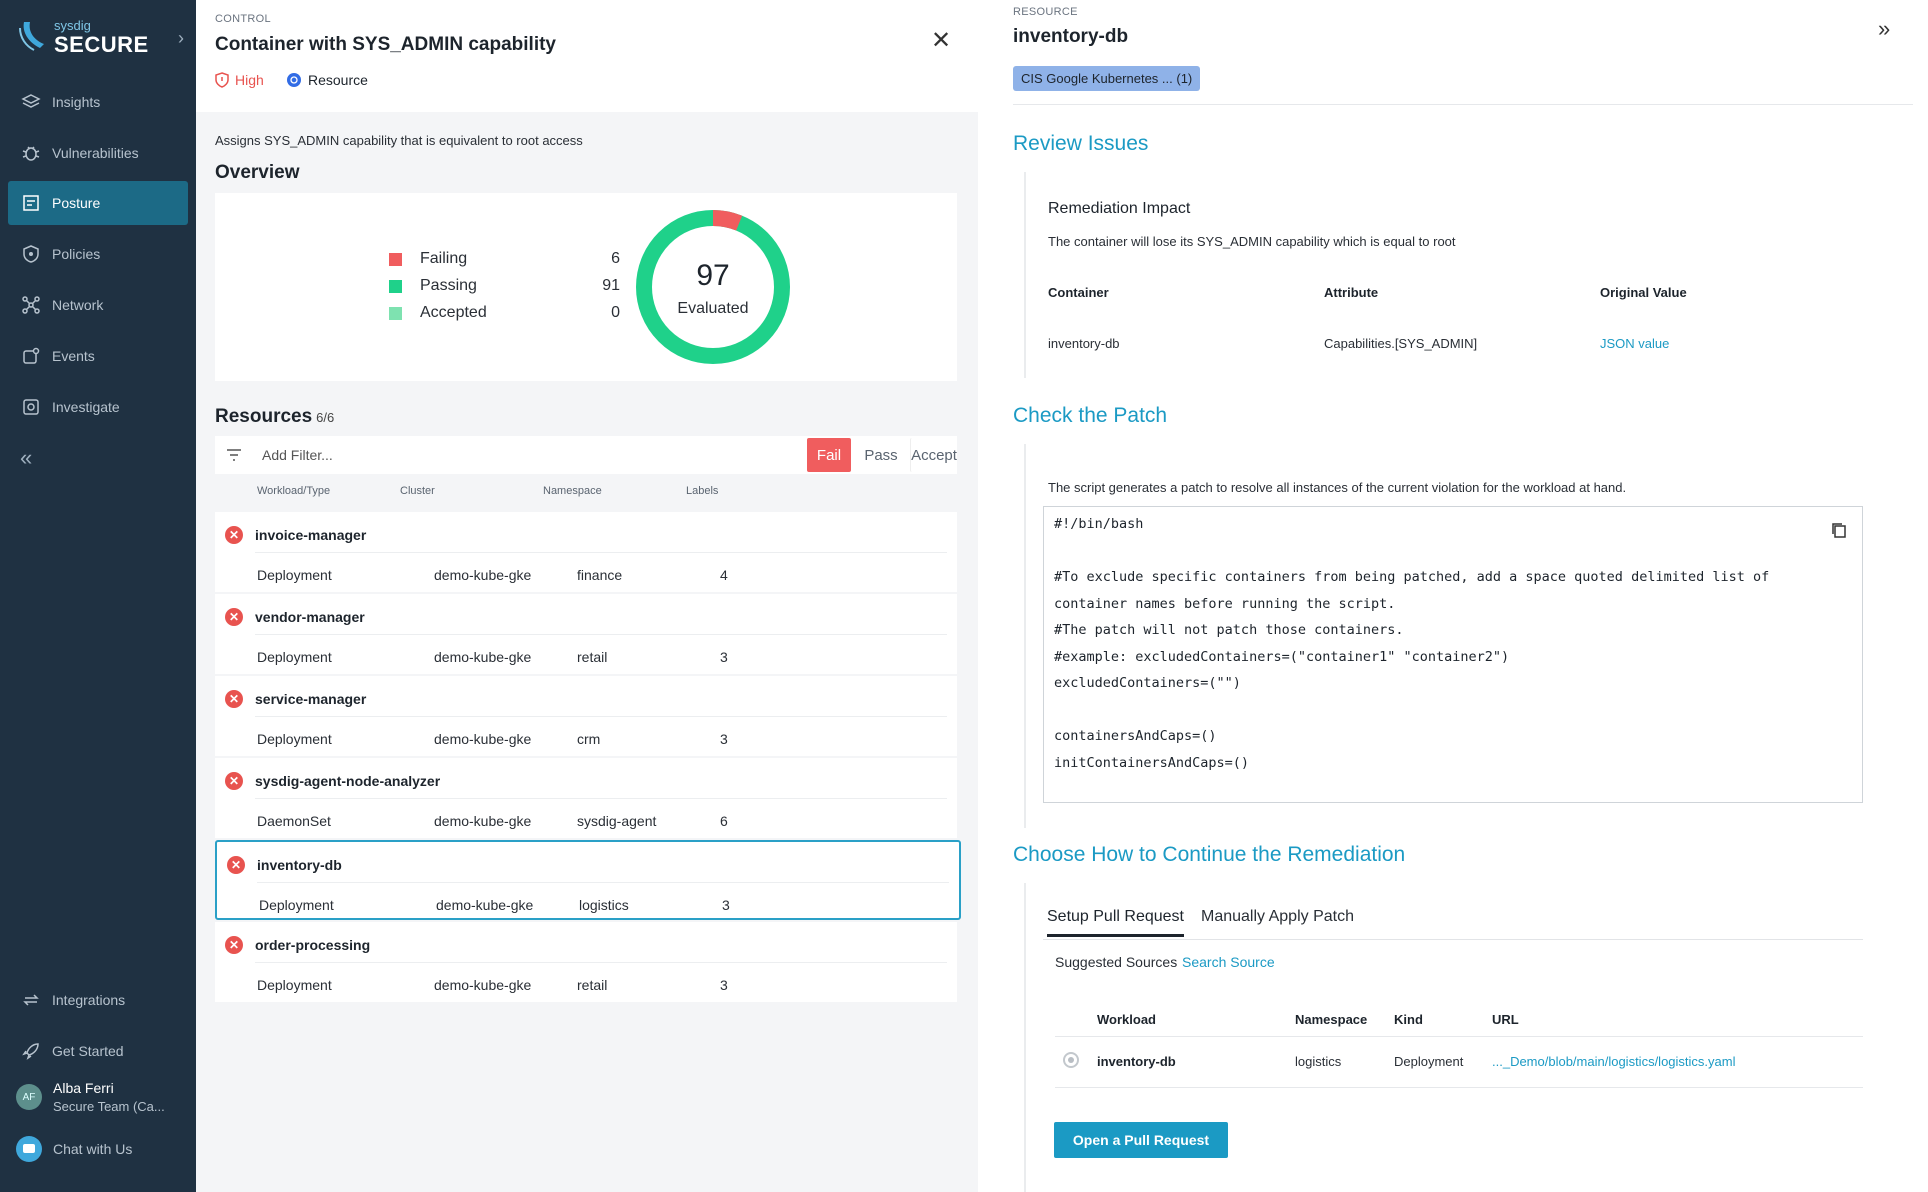 The height and width of the screenshot is (1192, 1928). Describe the element at coordinates (933, 455) in the screenshot. I see `accept-toggle-button: Accept` at that location.